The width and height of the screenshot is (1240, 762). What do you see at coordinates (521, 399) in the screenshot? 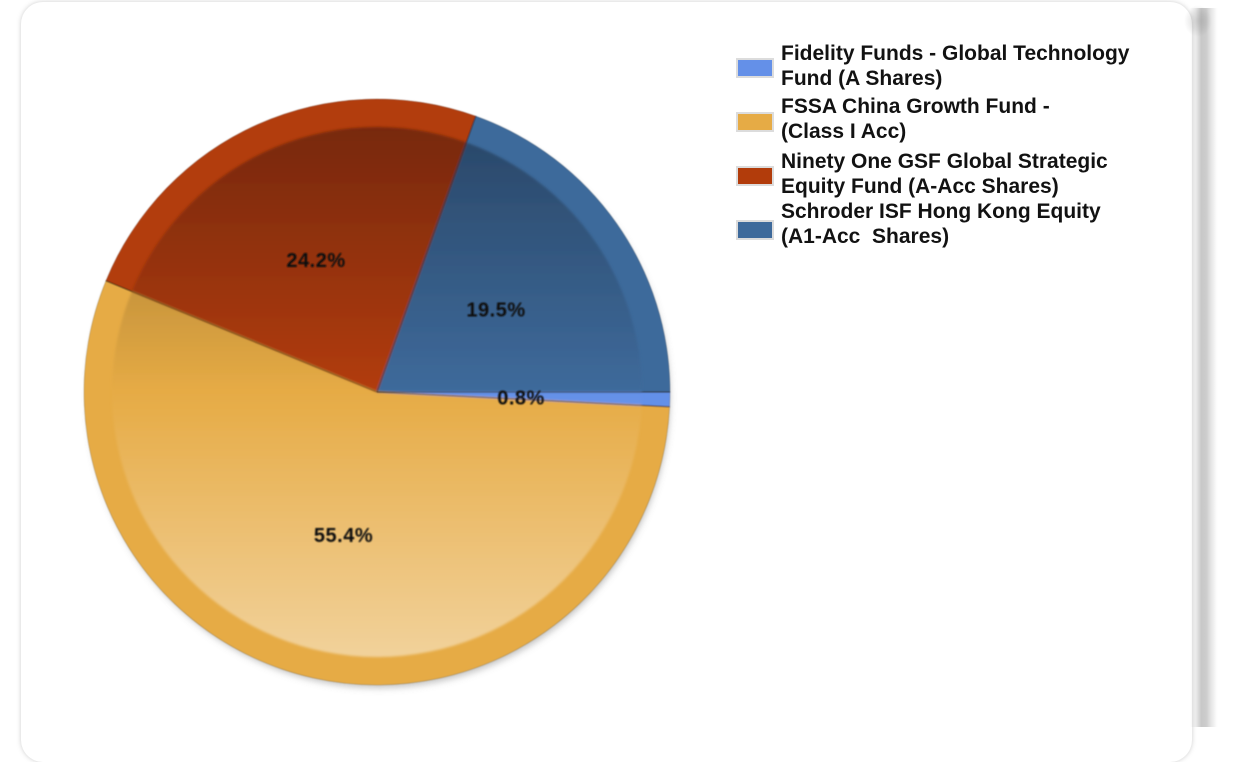
I see `svg-text: 0.8%` at bounding box center [521, 399].